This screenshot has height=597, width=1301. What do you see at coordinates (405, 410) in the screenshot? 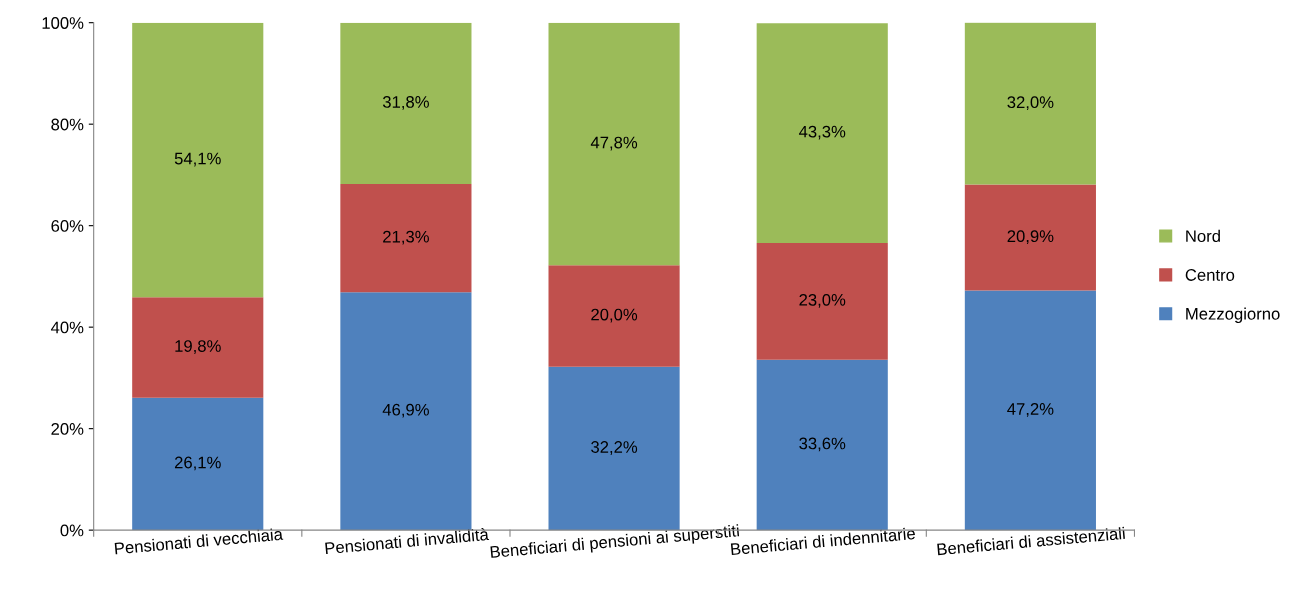
I see `data-label: 46,9%` at bounding box center [405, 410].